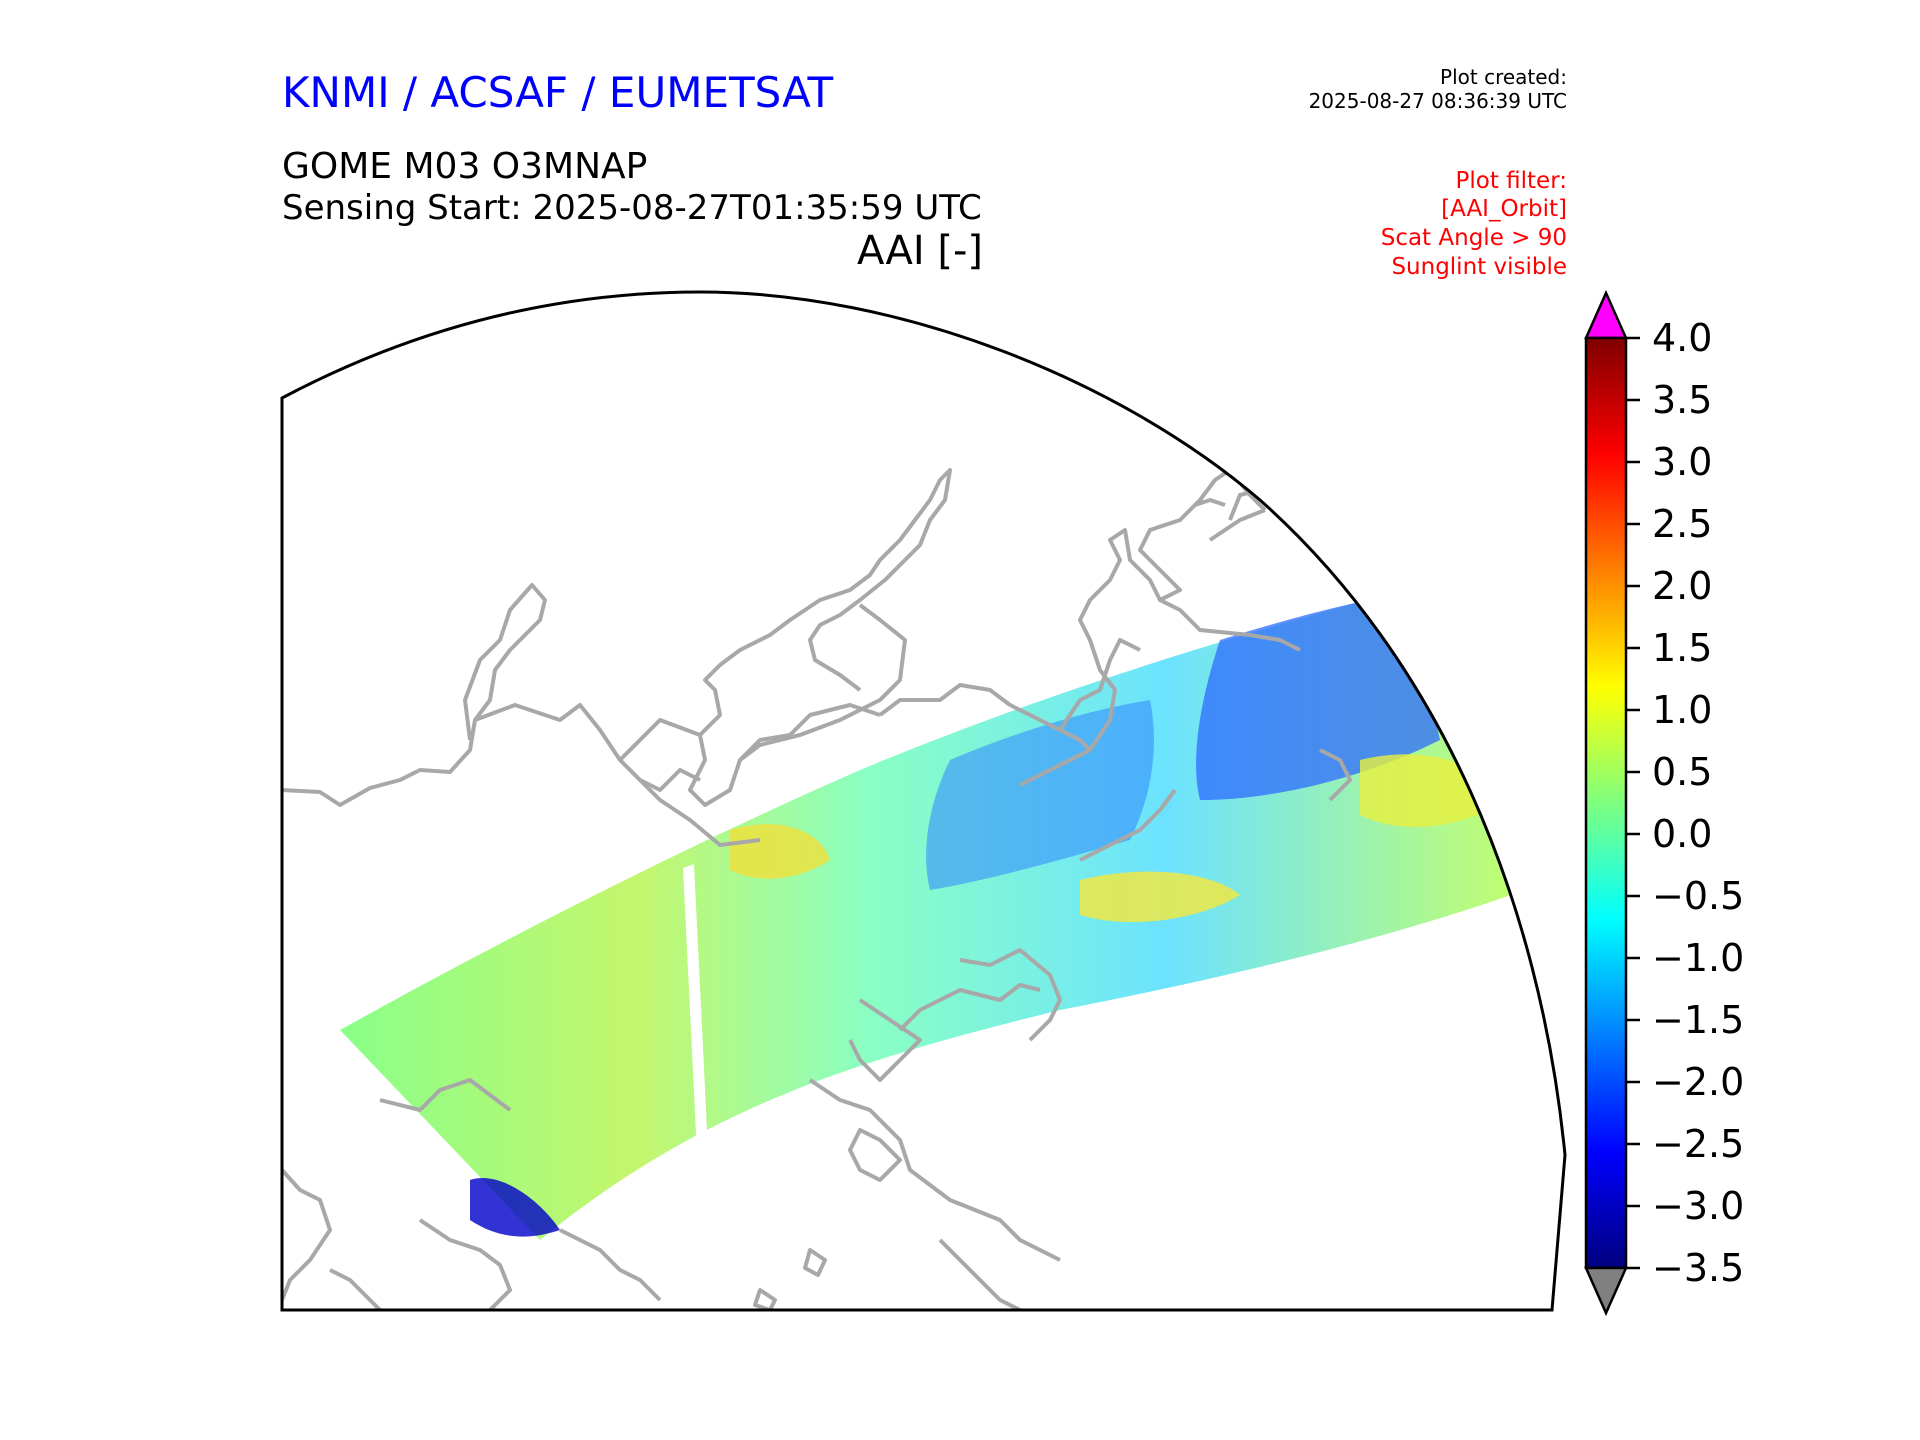  I want to click on colorbar, so click(1612, 803).